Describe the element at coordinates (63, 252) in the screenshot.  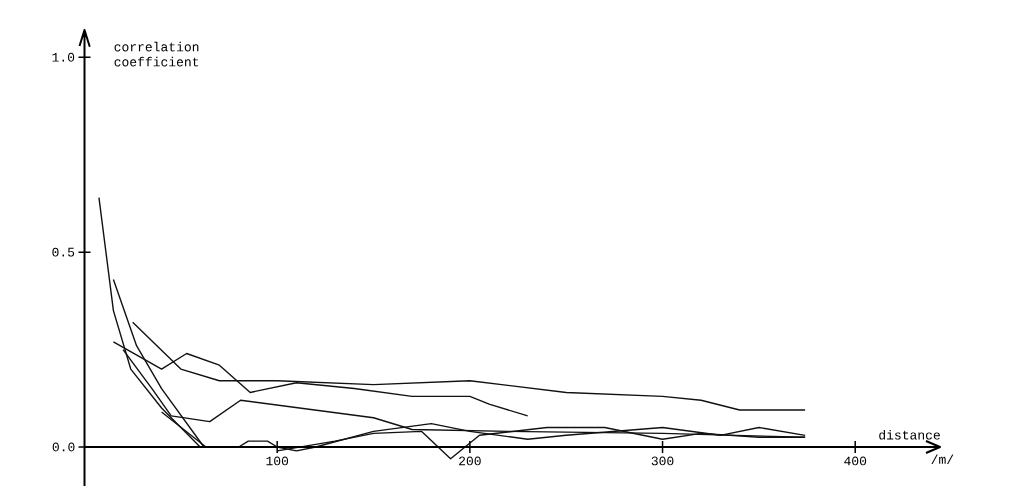
I see `y-tick-label: 0.5` at that location.